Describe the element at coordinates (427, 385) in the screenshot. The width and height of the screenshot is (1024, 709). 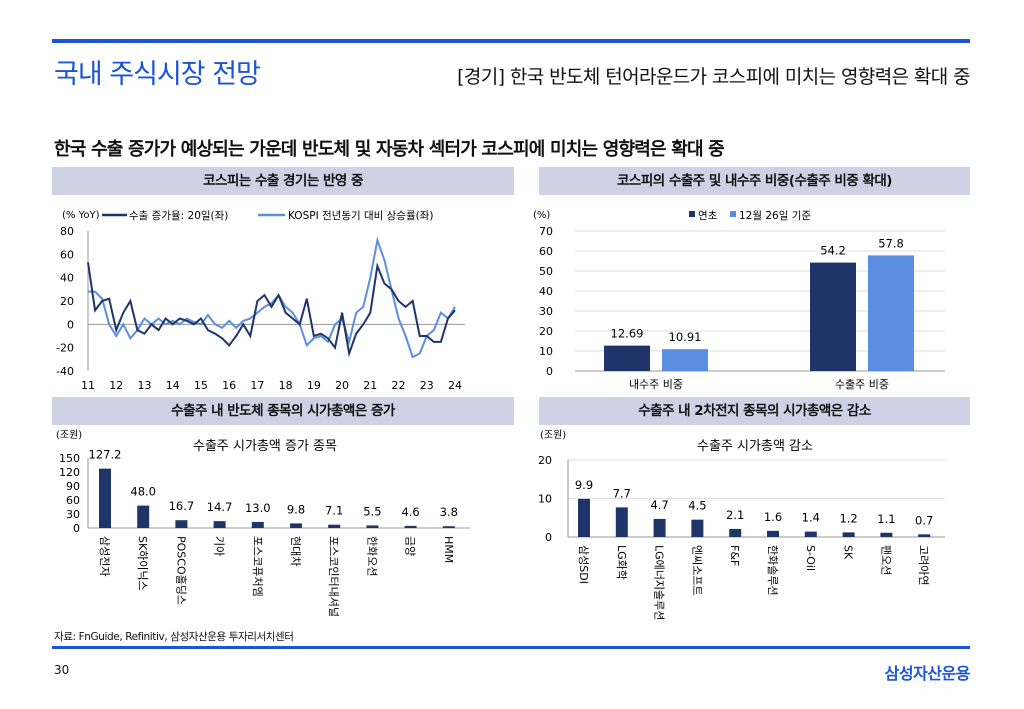
I see `x-tick-label: 23` at that location.